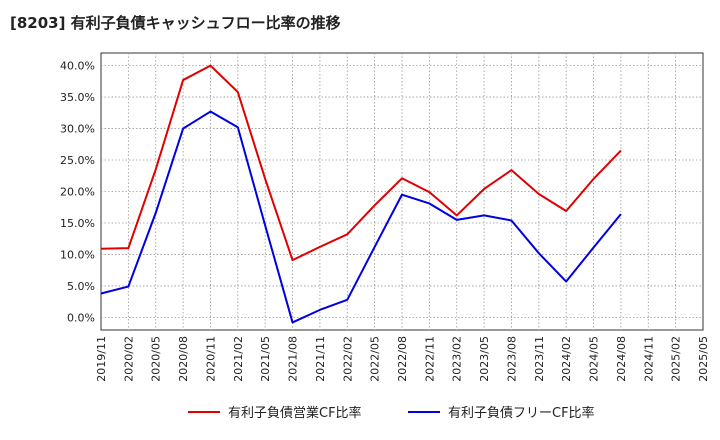  I want to click on x-tick-label: 2022/05, so click(375, 359).